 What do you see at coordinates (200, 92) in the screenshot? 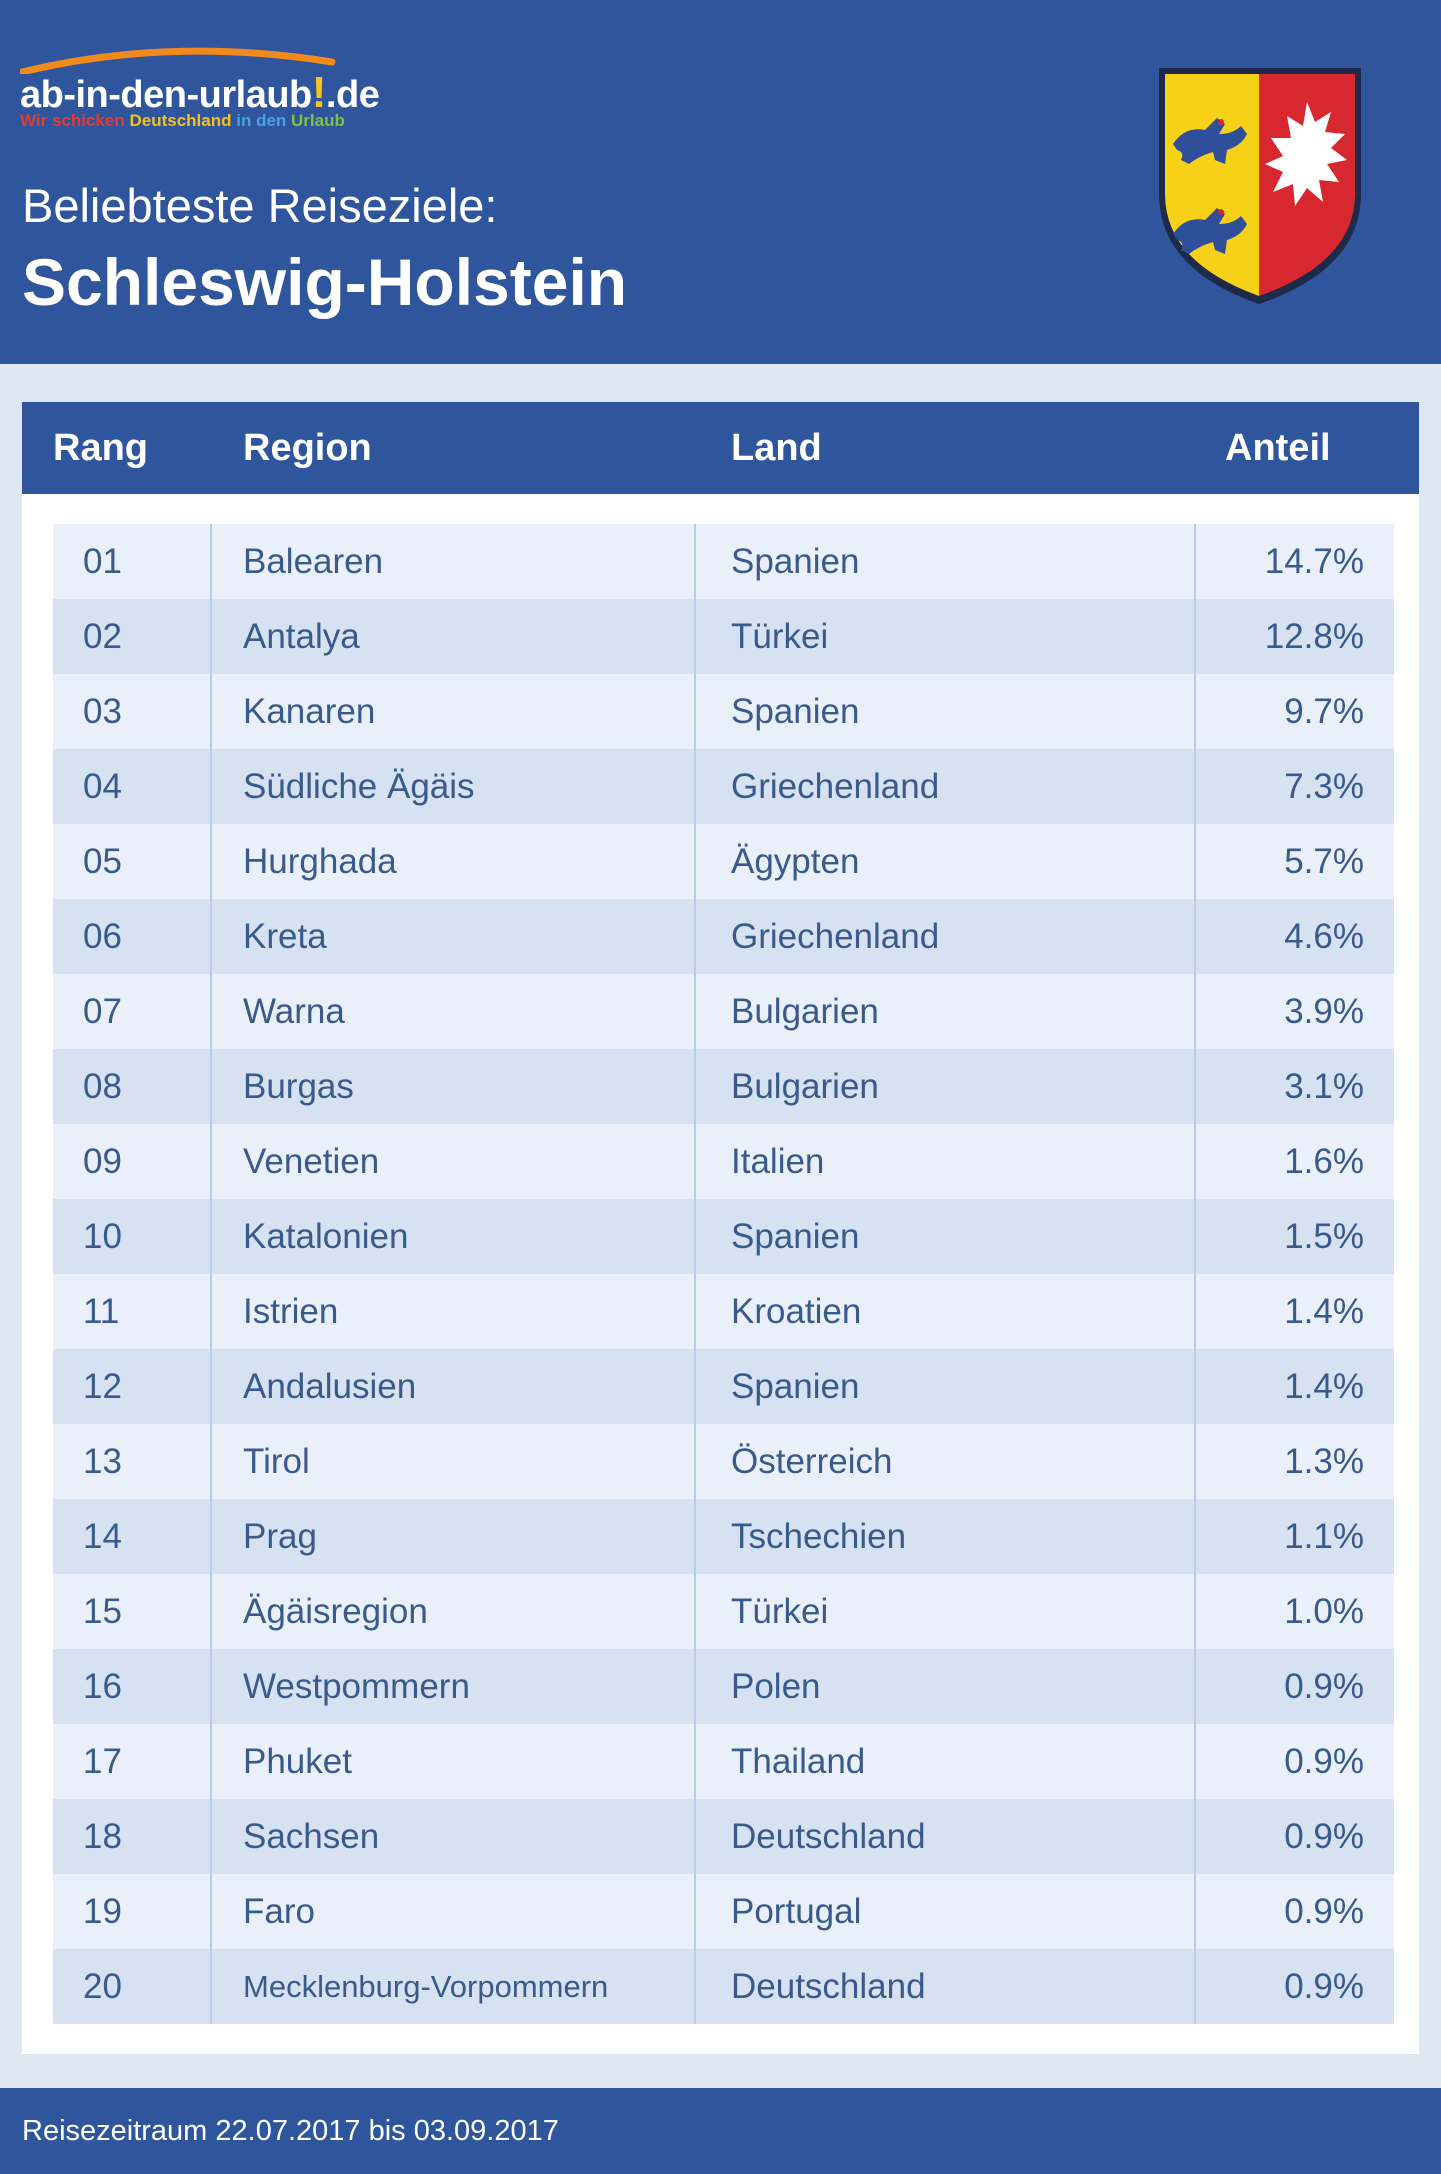
I see `logo-wordmark: ab-in-den-urlaub!.de` at bounding box center [200, 92].